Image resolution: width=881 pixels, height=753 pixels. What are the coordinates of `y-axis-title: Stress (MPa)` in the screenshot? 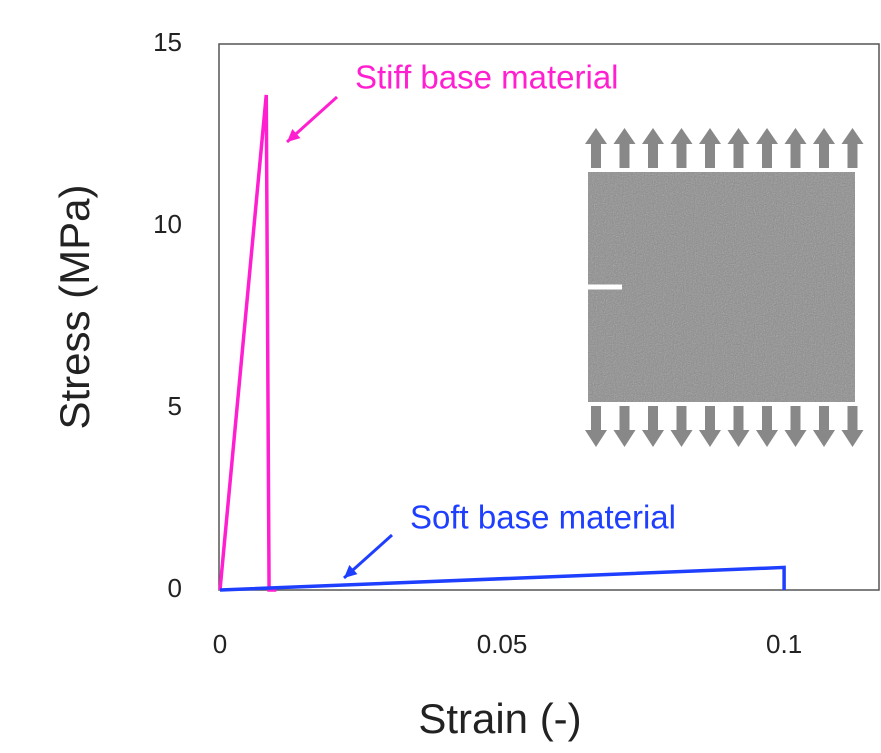 It's located at (74, 306).